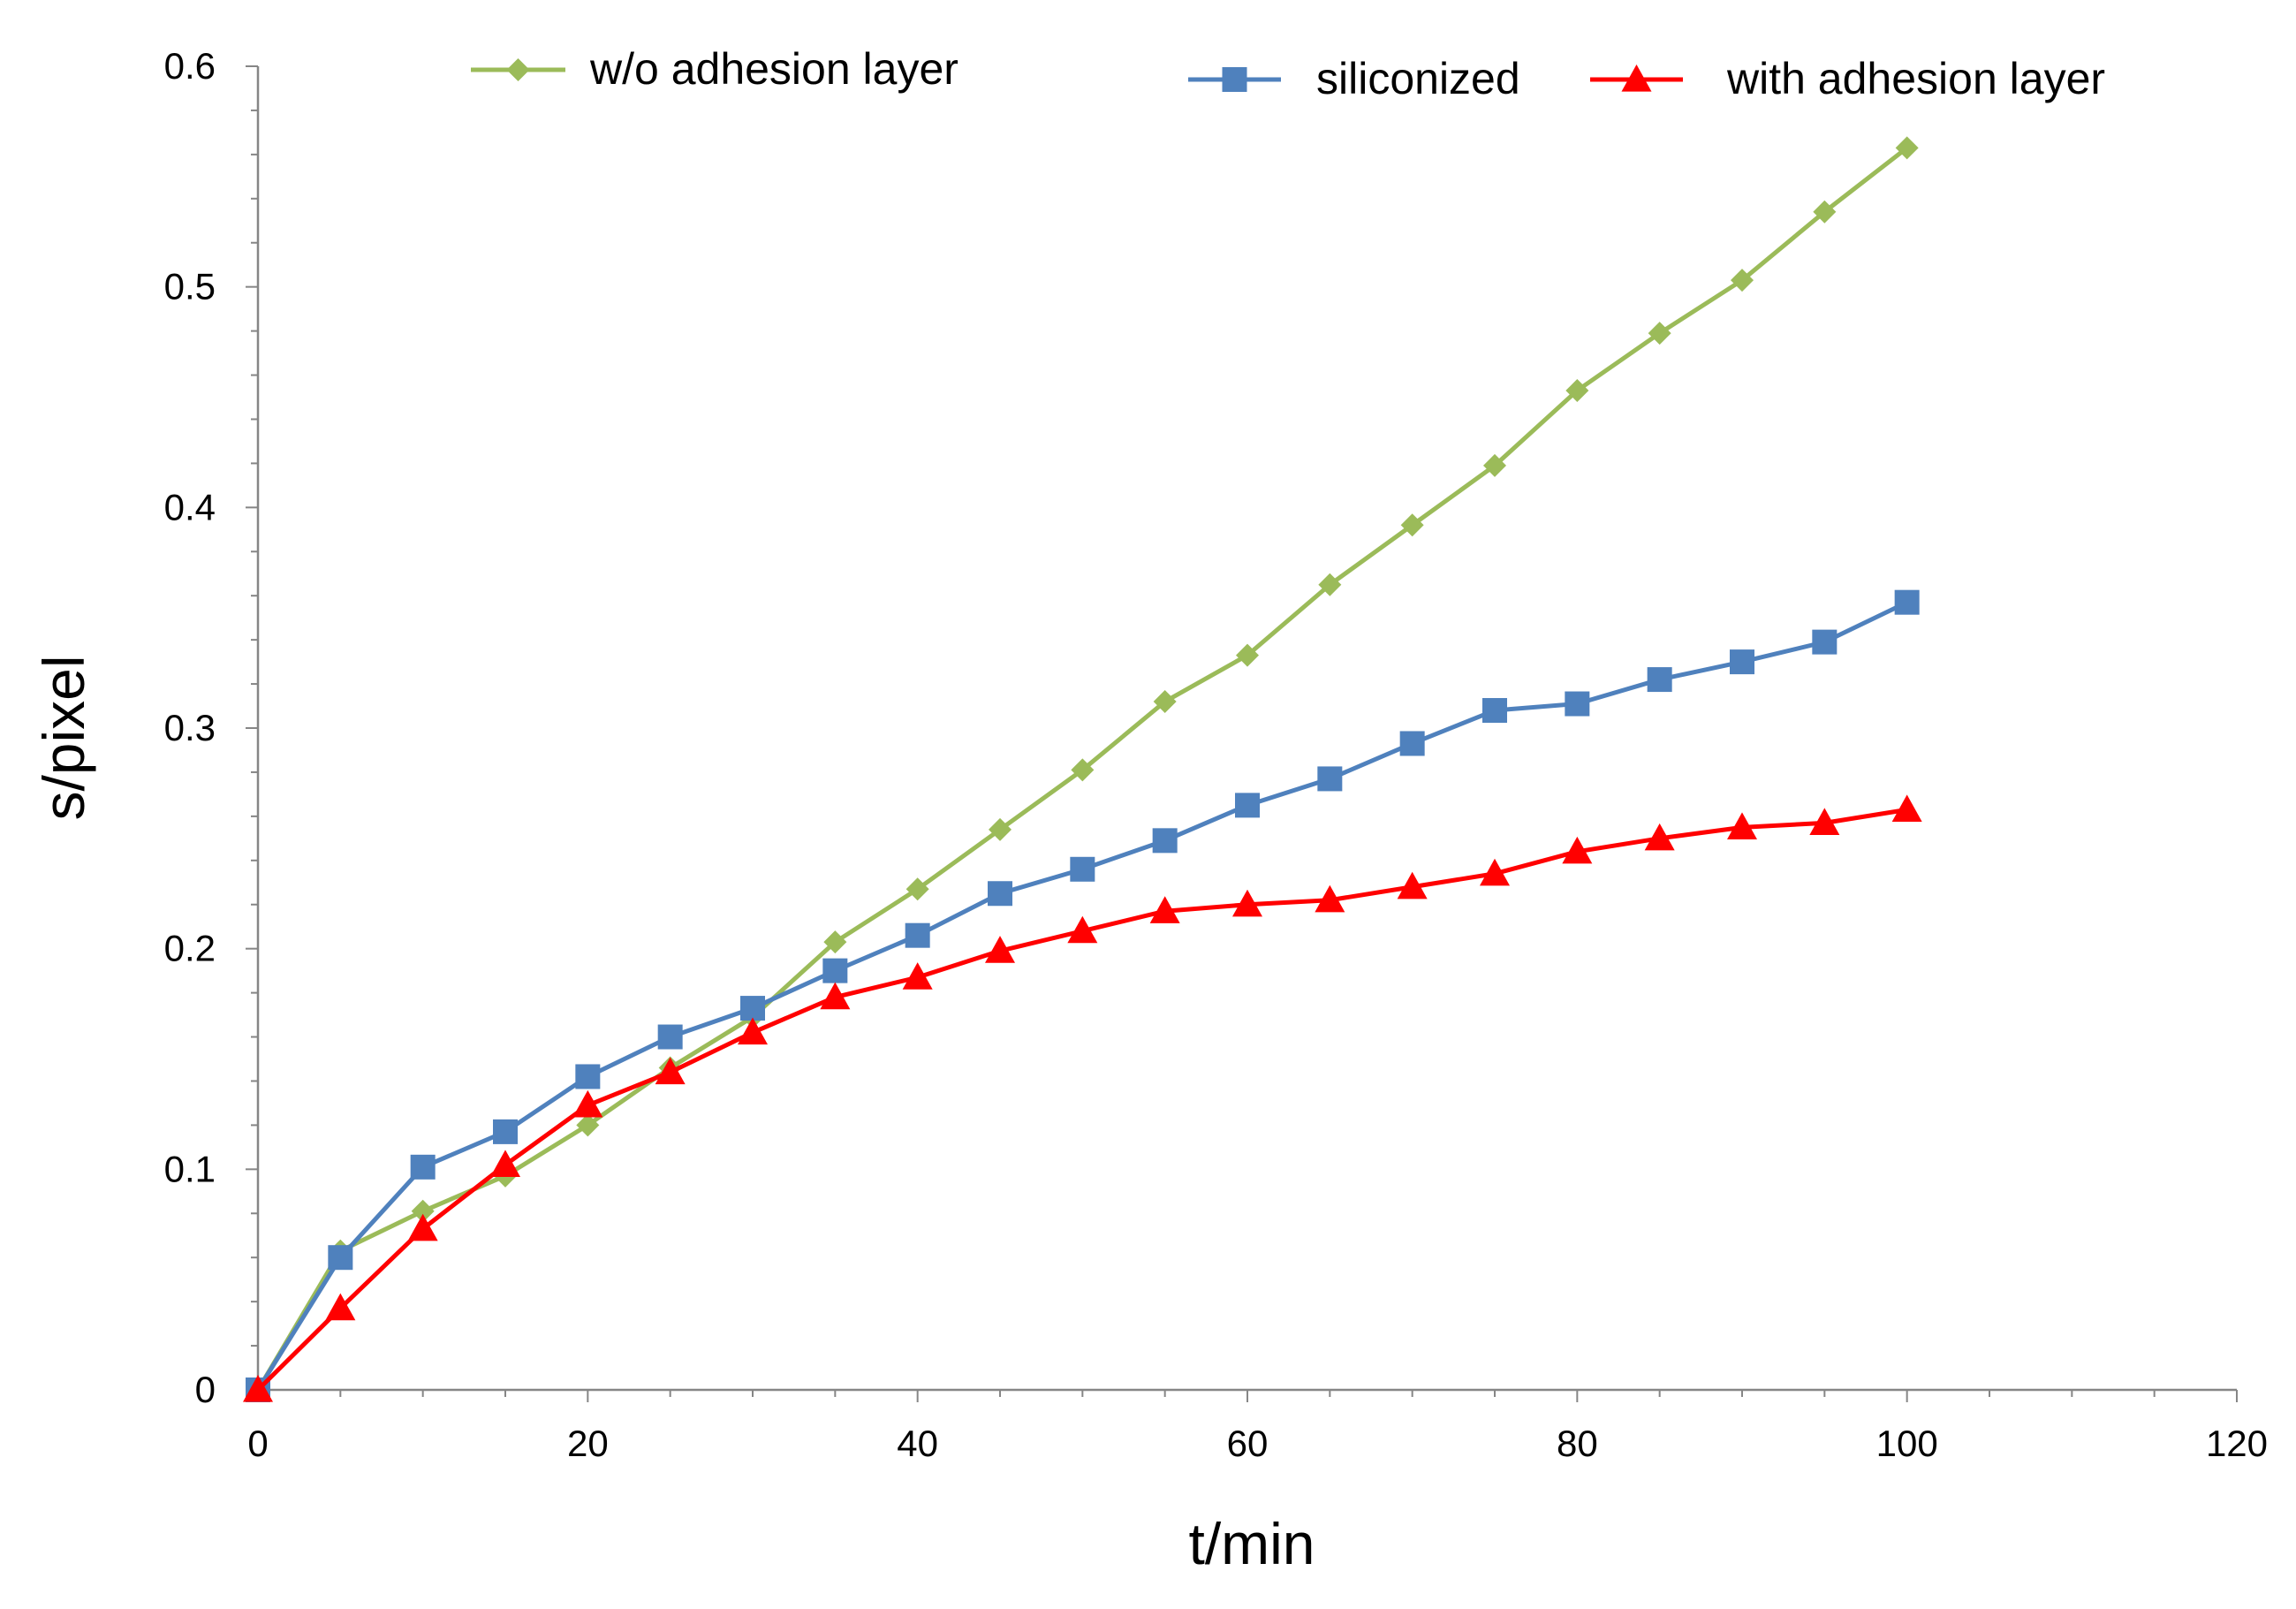  I want to click on x-axis-title: t/min, so click(1251, 1543).